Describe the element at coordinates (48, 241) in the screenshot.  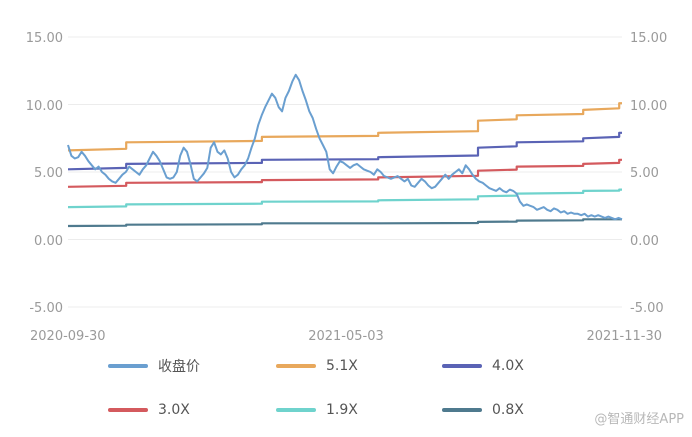
I see `y-tick-left-0: 0.00` at that location.